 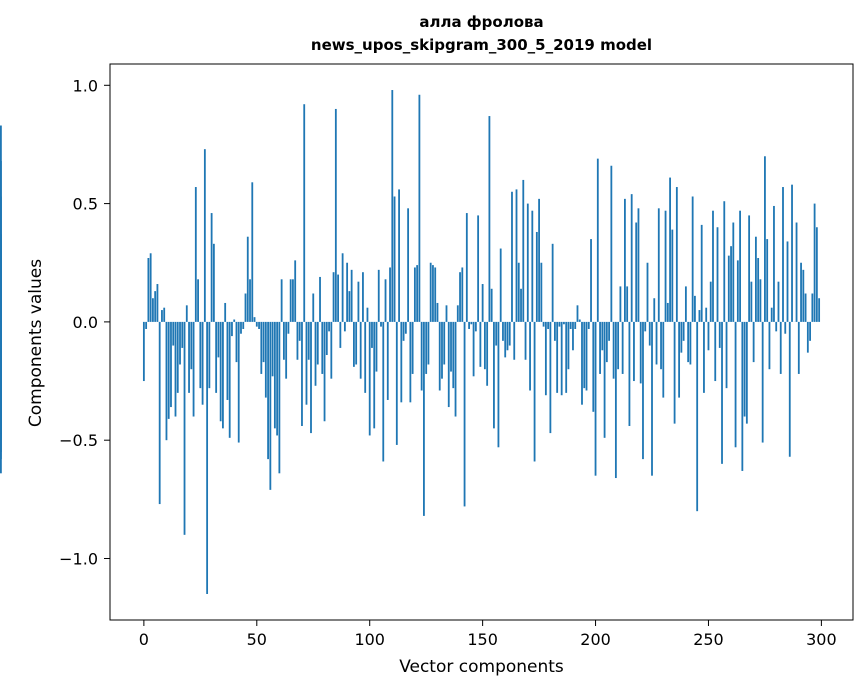 What do you see at coordinates (85, 204) in the screenshot?
I see `y-tick-label: 0.5` at bounding box center [85, 204].